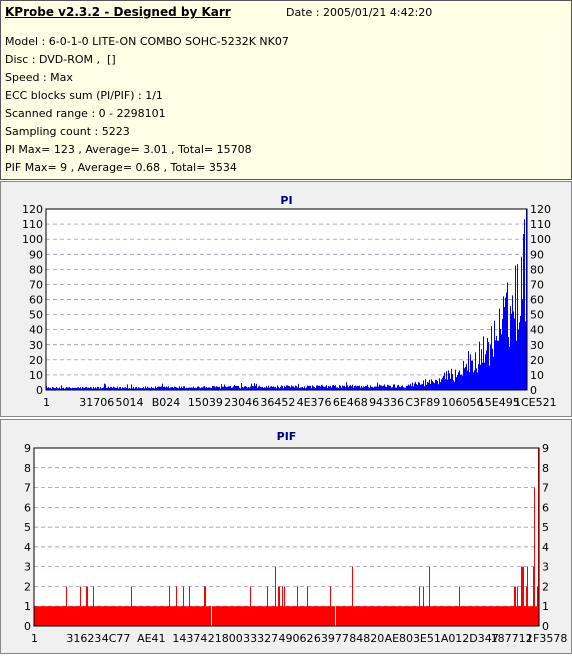 This screenshot has width=572, height=657. Describe the element at coordinates (27, 527) in the screenshot. I see `y-tick-label-left: 5` at that location.